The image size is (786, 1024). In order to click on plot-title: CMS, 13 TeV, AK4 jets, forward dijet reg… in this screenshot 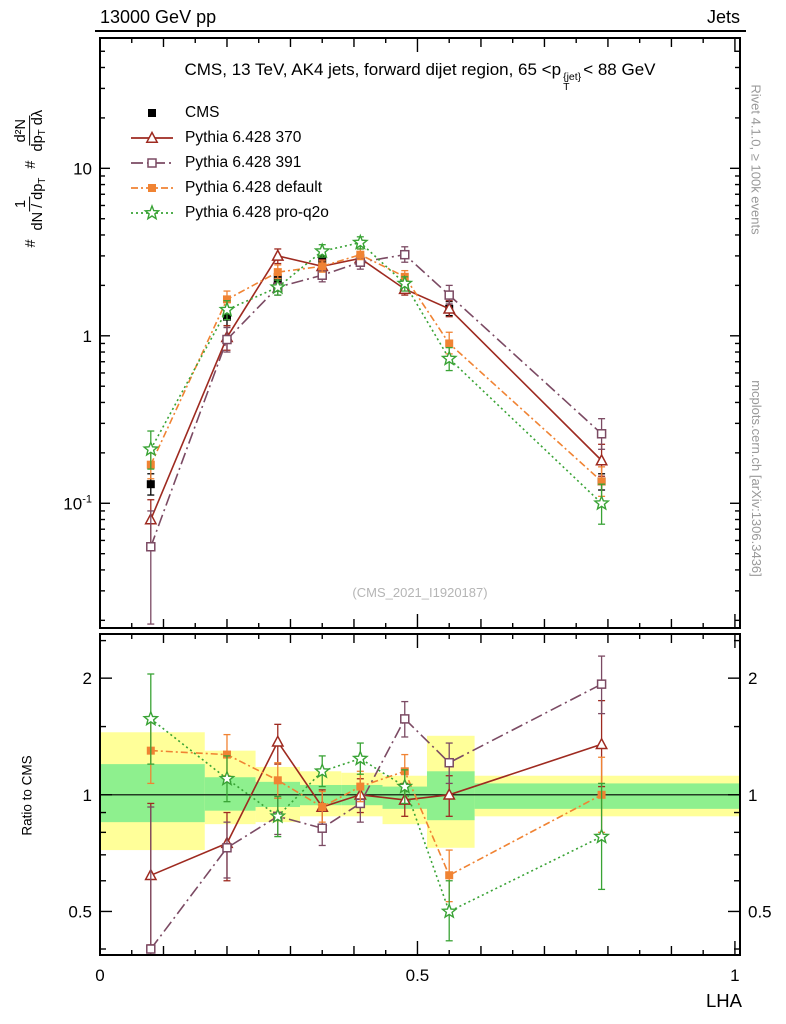, I will do `click(420, 76)`.